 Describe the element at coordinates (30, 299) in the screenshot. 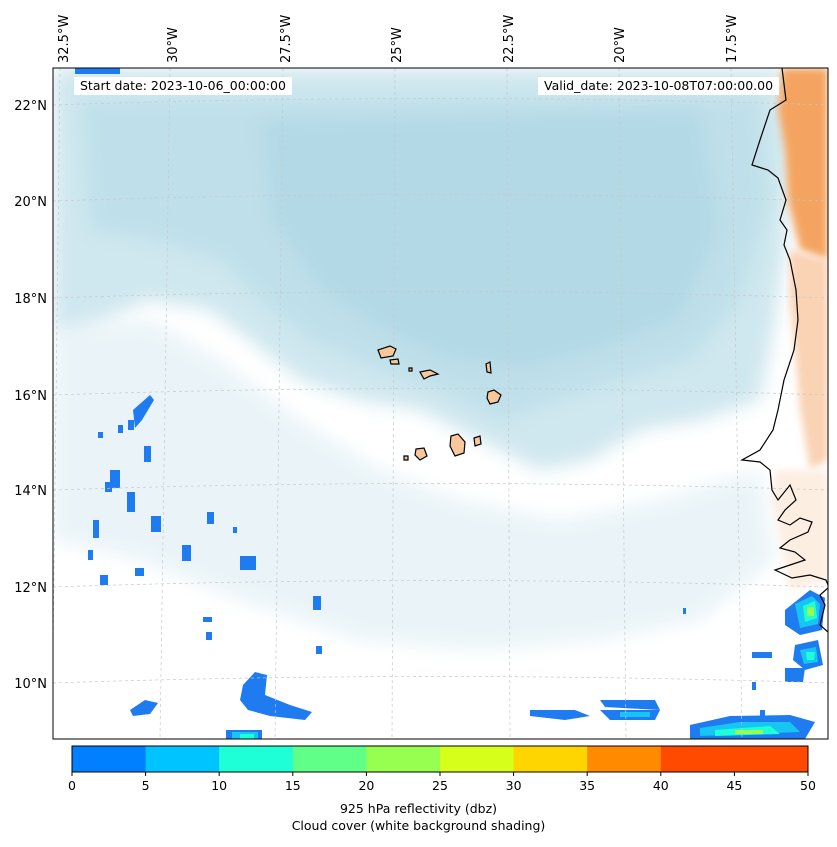

I see `lat-label-18n: 18°N` at that location.